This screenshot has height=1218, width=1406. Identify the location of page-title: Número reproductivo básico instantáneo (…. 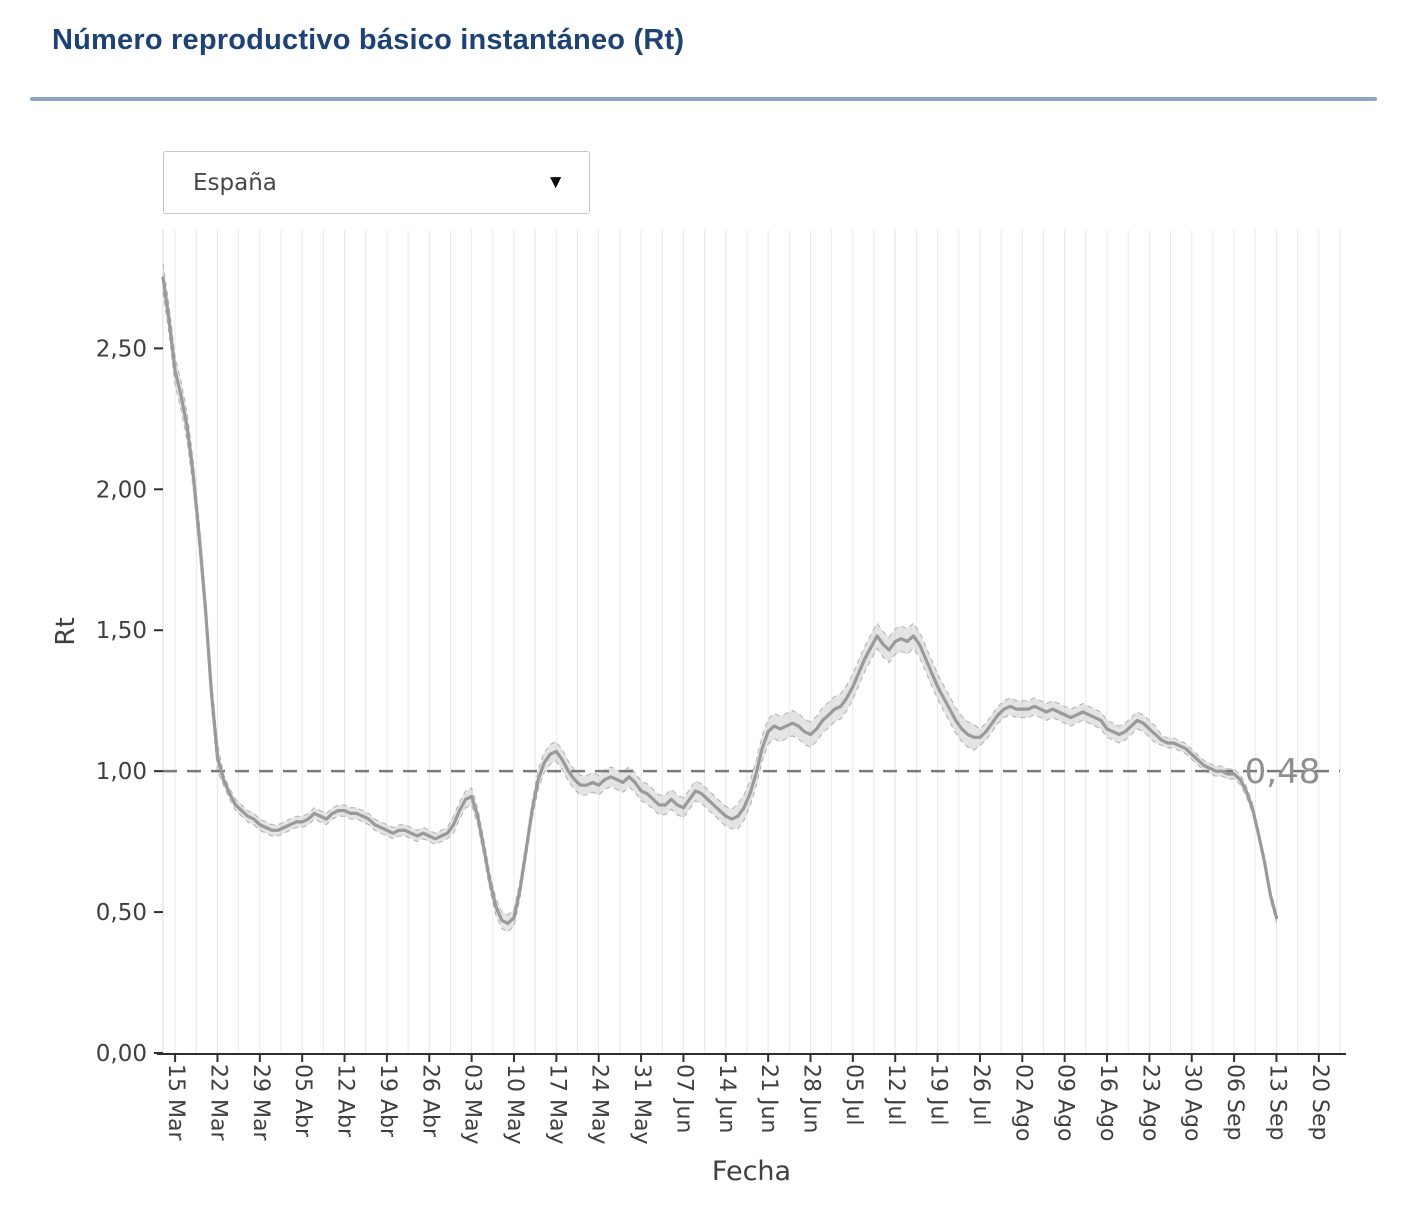
(368, 40).